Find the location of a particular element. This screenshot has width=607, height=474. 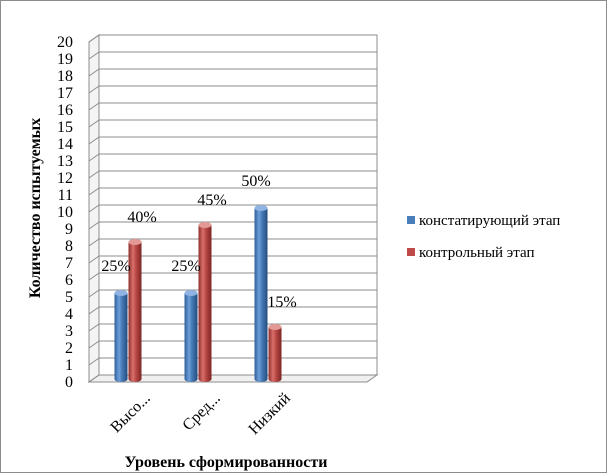

data-label: 15% is located at coordinates (281, 302).